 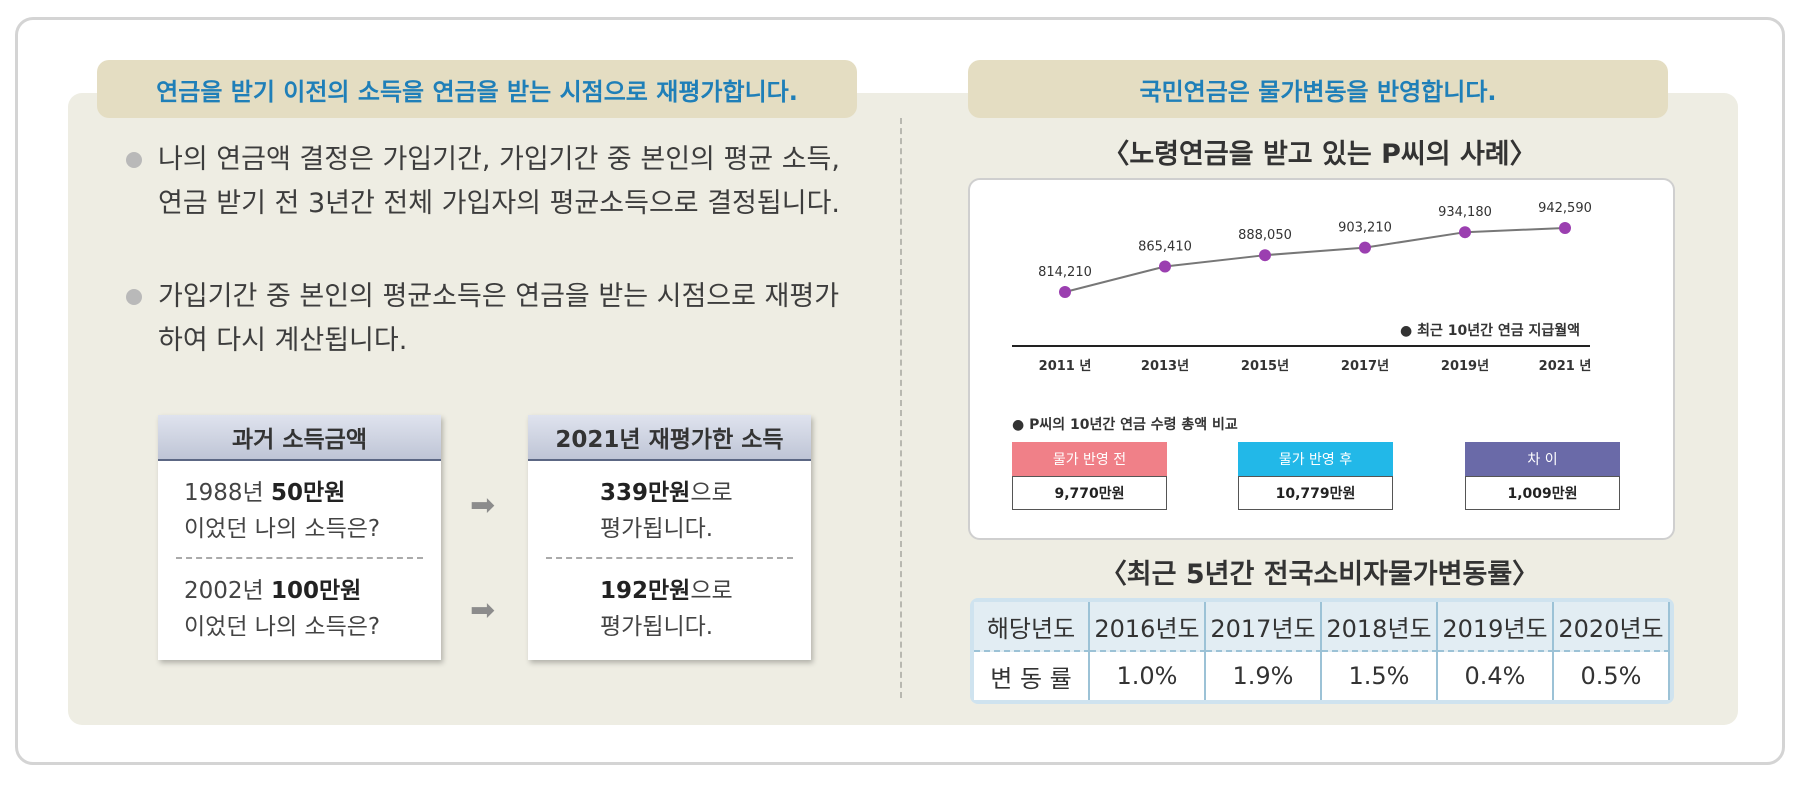 What do you see at coordinates (1490, 331) in the screenshot?
I see `chart-note: ● 최근 10년간 연금 지급월액` at bounding box center [1490, 331].